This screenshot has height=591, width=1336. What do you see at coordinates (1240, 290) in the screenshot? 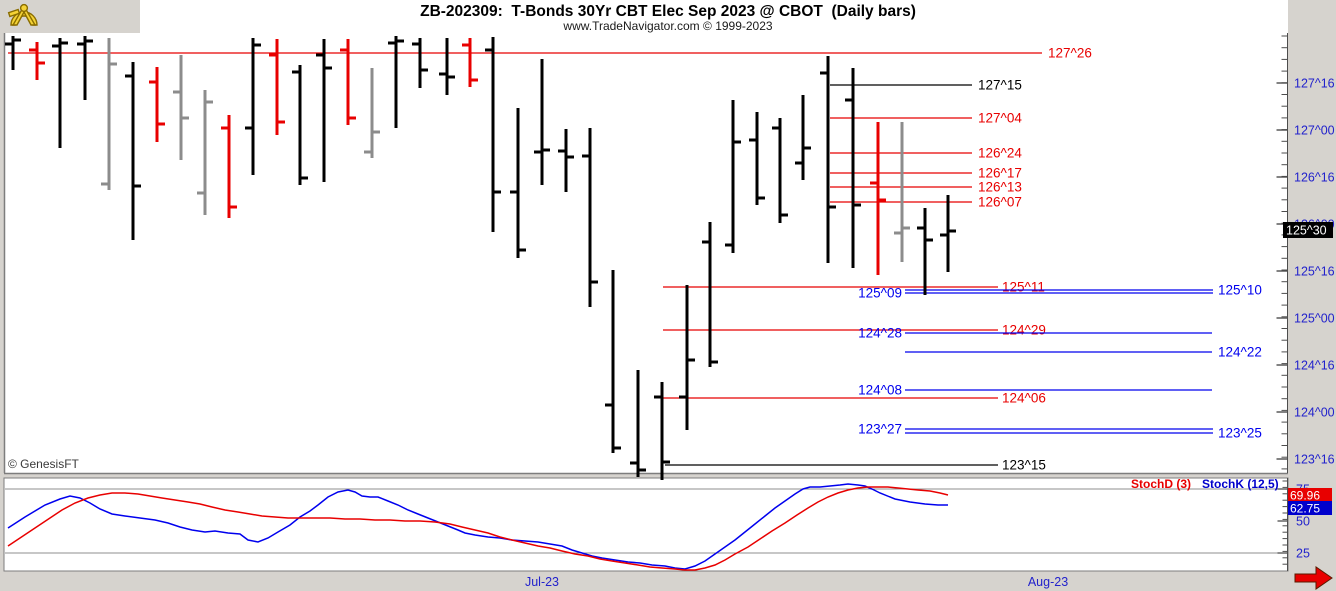
I see `price-level-label: 125^10` at bounding box center [1240, 290].